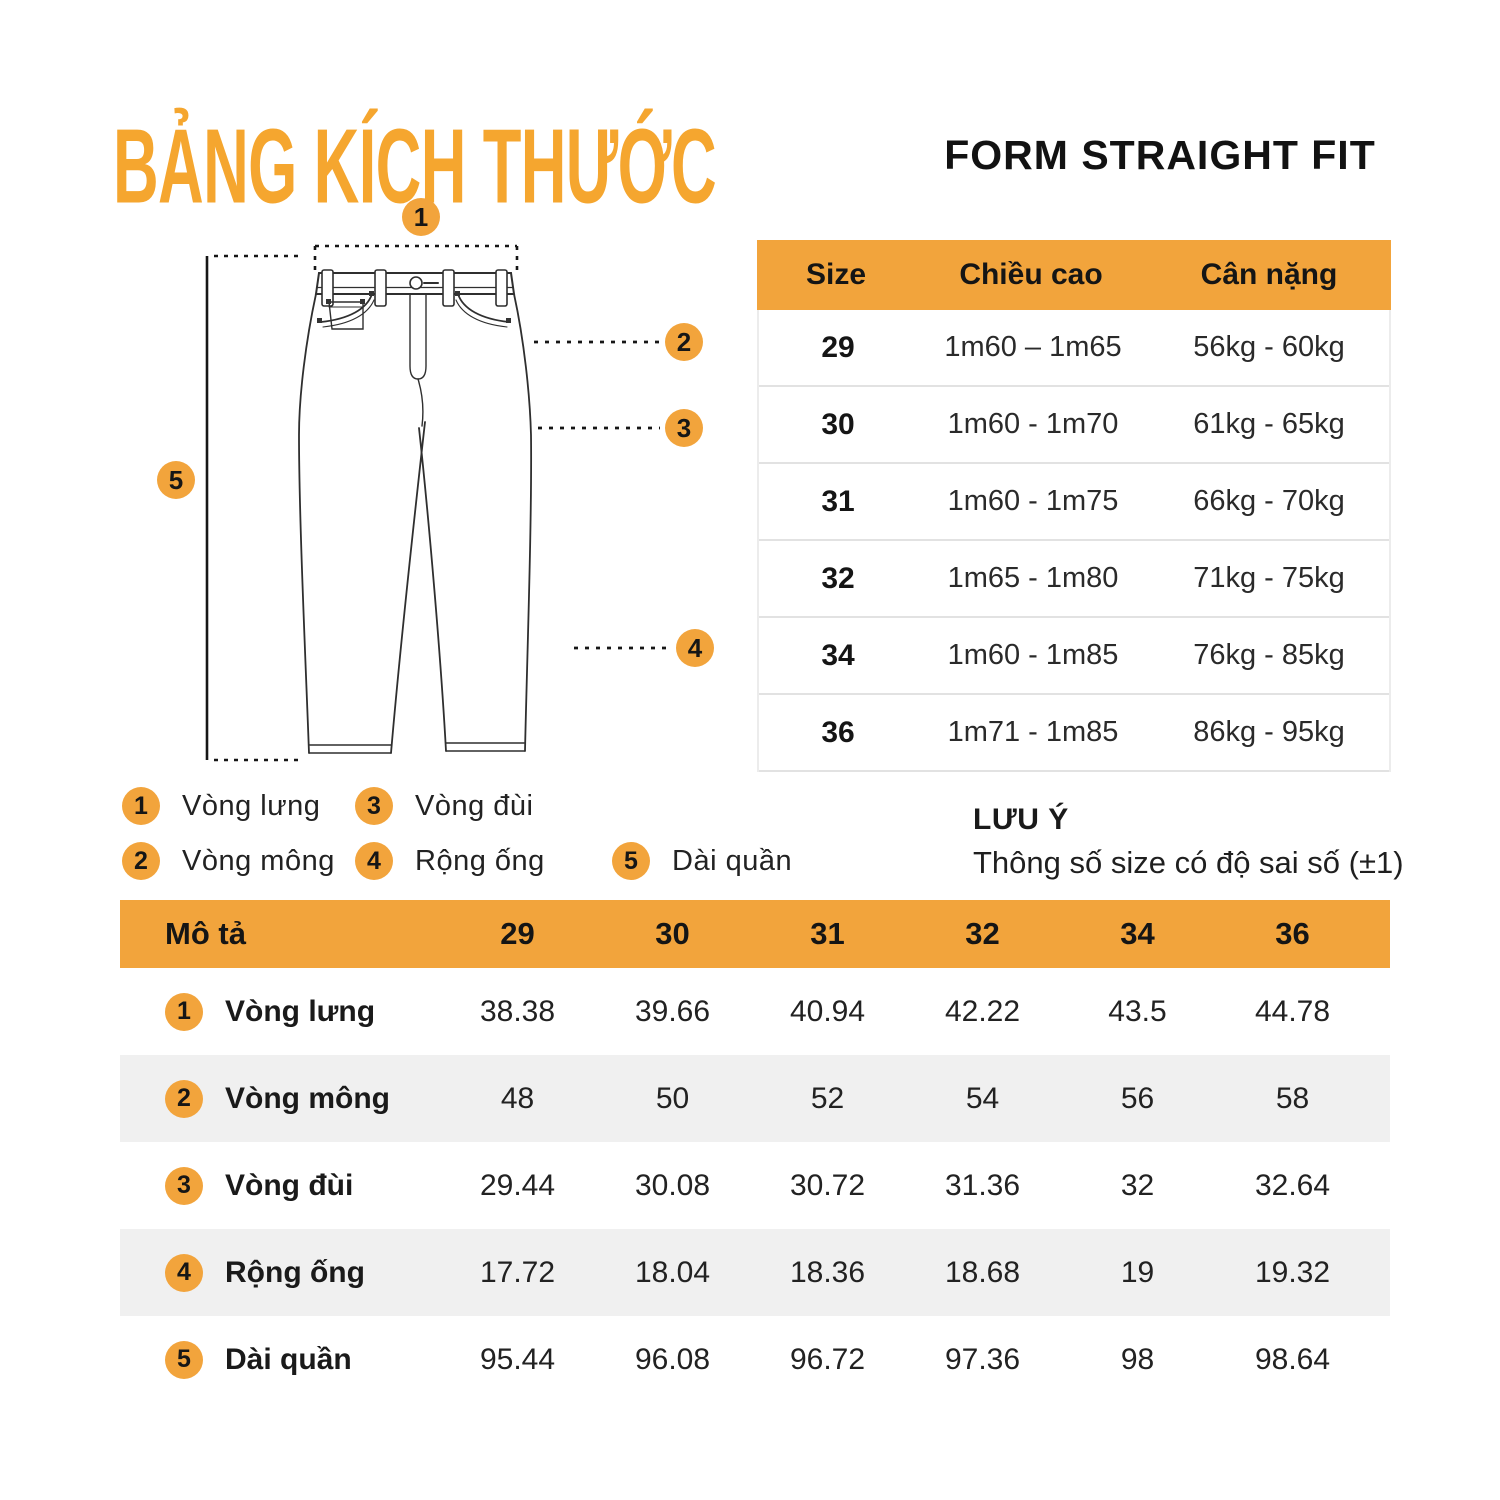  Describe the element at coordinates (1269, 655) in the screenshot. I see `weight-range: 76kg - 85kg` at that location.